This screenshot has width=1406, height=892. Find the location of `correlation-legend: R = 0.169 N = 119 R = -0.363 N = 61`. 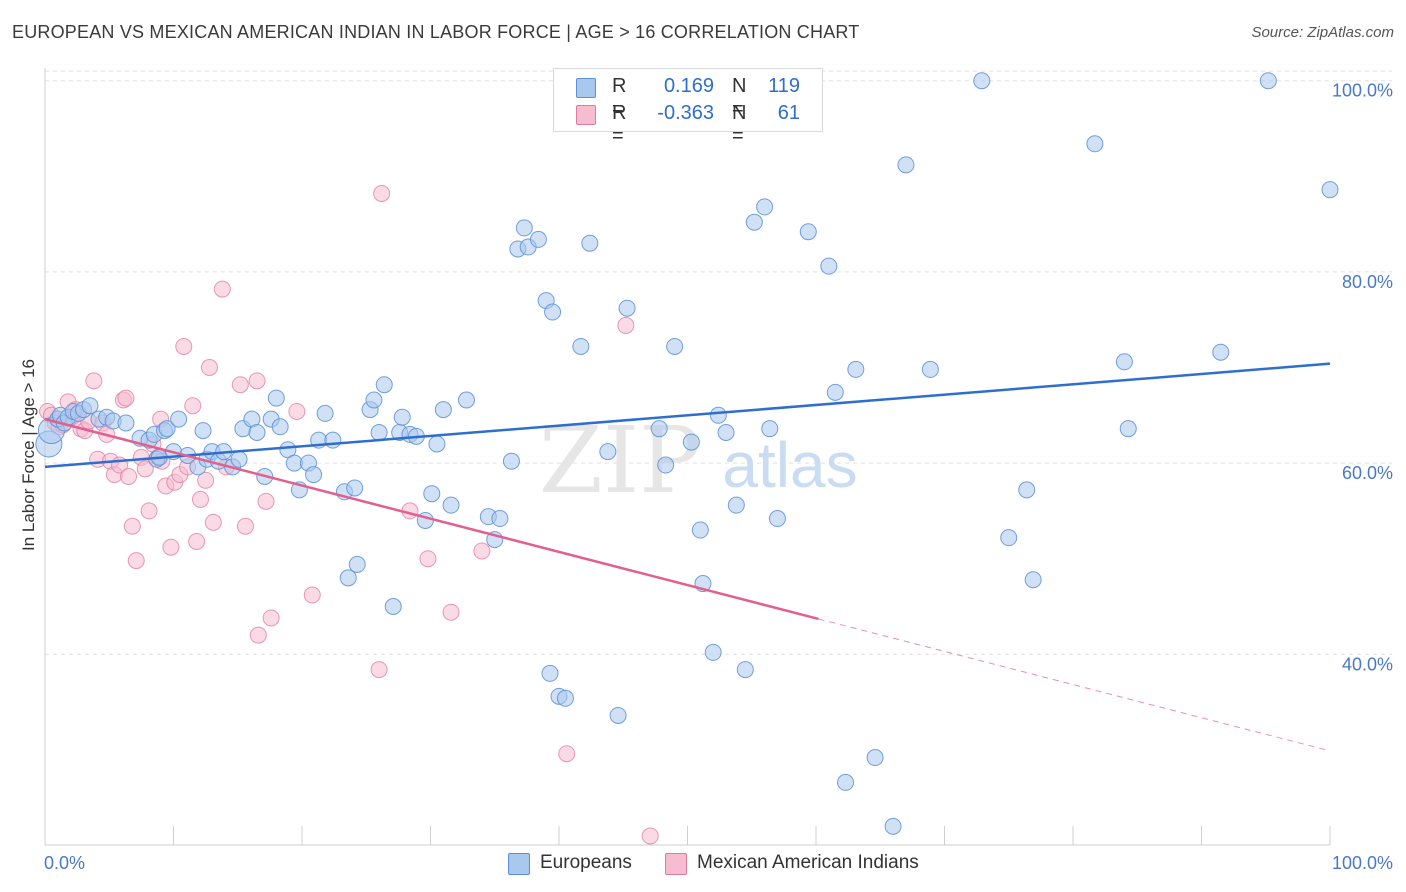

correlation-legend: R = 0.169 N = 119 R = -0.363 N = 61 is located at coordinates (688, 107).